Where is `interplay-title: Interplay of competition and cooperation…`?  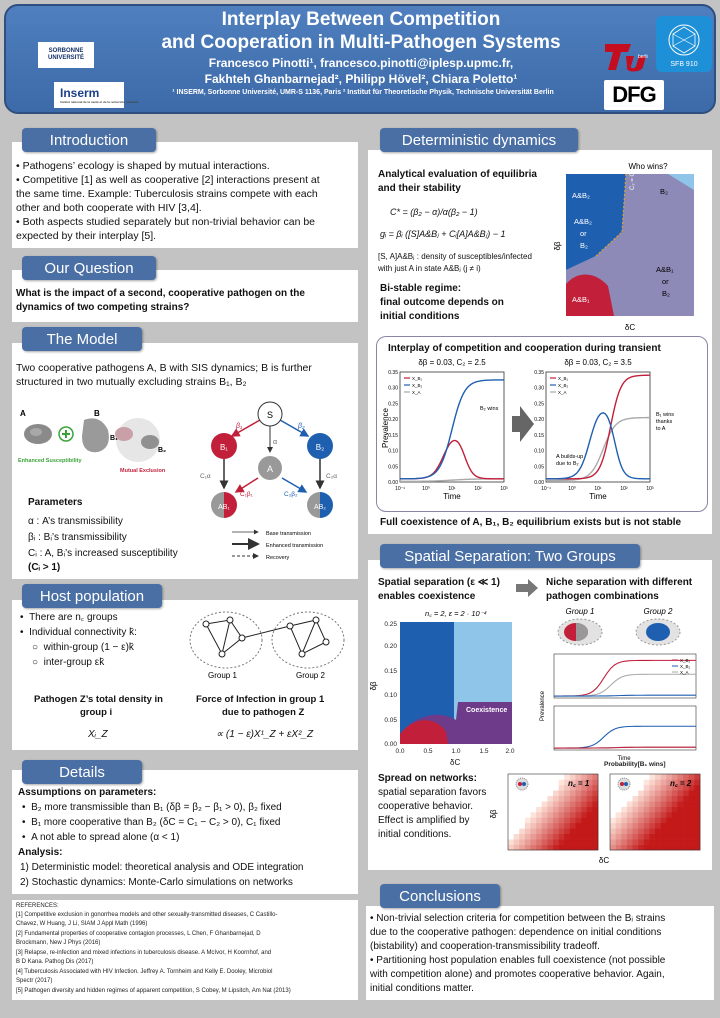 interplay-title: Interplay of competition and cooperation… is located at coordinates (524, 348).